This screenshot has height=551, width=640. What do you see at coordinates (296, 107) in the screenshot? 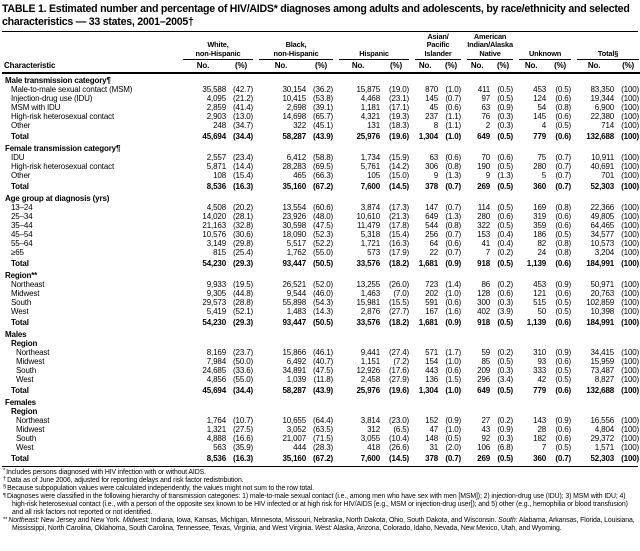
I see `cell-number: 2,698` at bounding box center [296, 107].